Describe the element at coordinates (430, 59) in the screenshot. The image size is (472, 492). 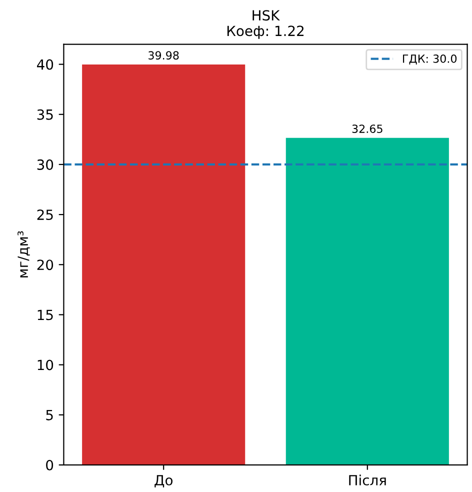
I see `legend-label: ГДК: 30.0` at that location.